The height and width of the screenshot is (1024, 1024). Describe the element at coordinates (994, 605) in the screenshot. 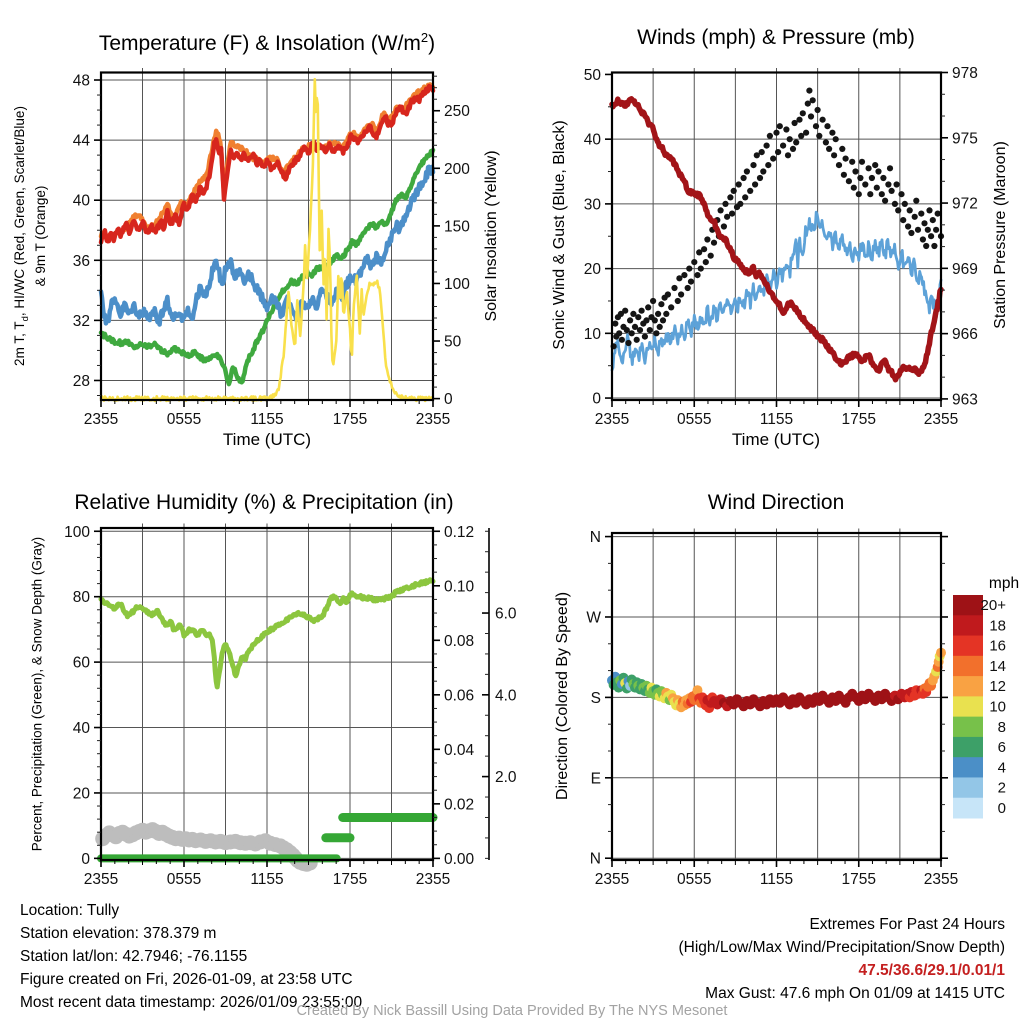

I see `colorbar-label: 20+` at that location.